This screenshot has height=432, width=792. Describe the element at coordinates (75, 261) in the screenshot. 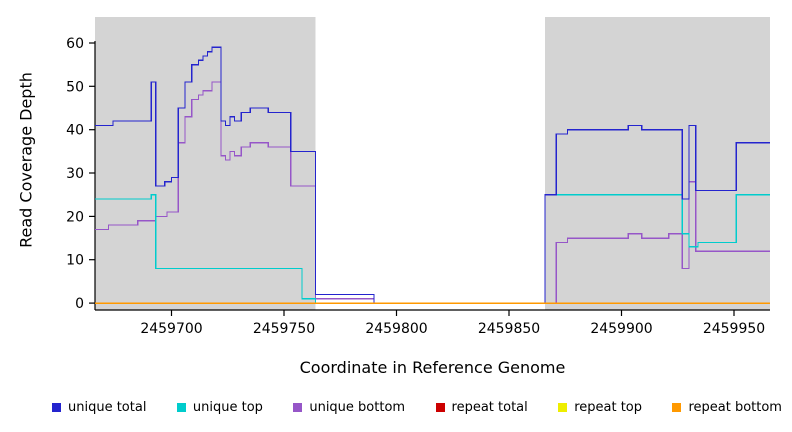

I see `svg-text: 10` at that location.